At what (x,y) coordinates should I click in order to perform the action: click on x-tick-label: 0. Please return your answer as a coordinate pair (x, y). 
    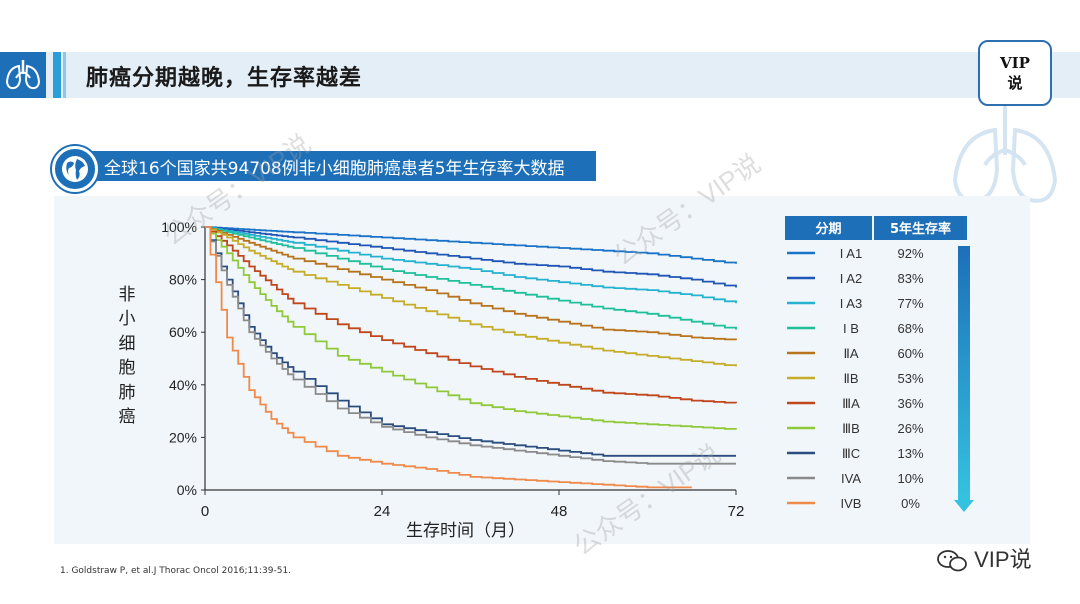
    Looking at the image, I should click on (205, 511).